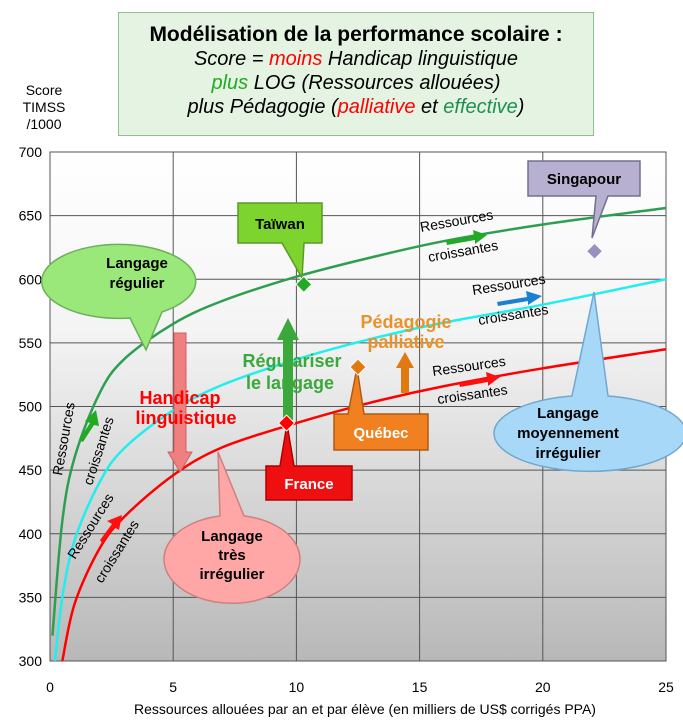 This screenshot has width=683, height=724. Describe the element at coordinates (232, 536) in the screenshot. I see `callout-tres-line1: Langage` at that location.